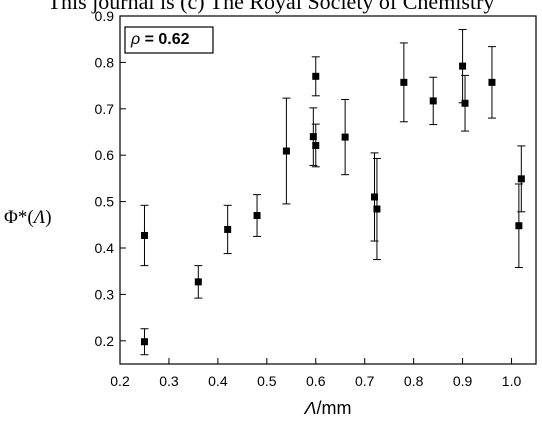  I want to click on x-tick-label: 0.7, so click(365, 381).